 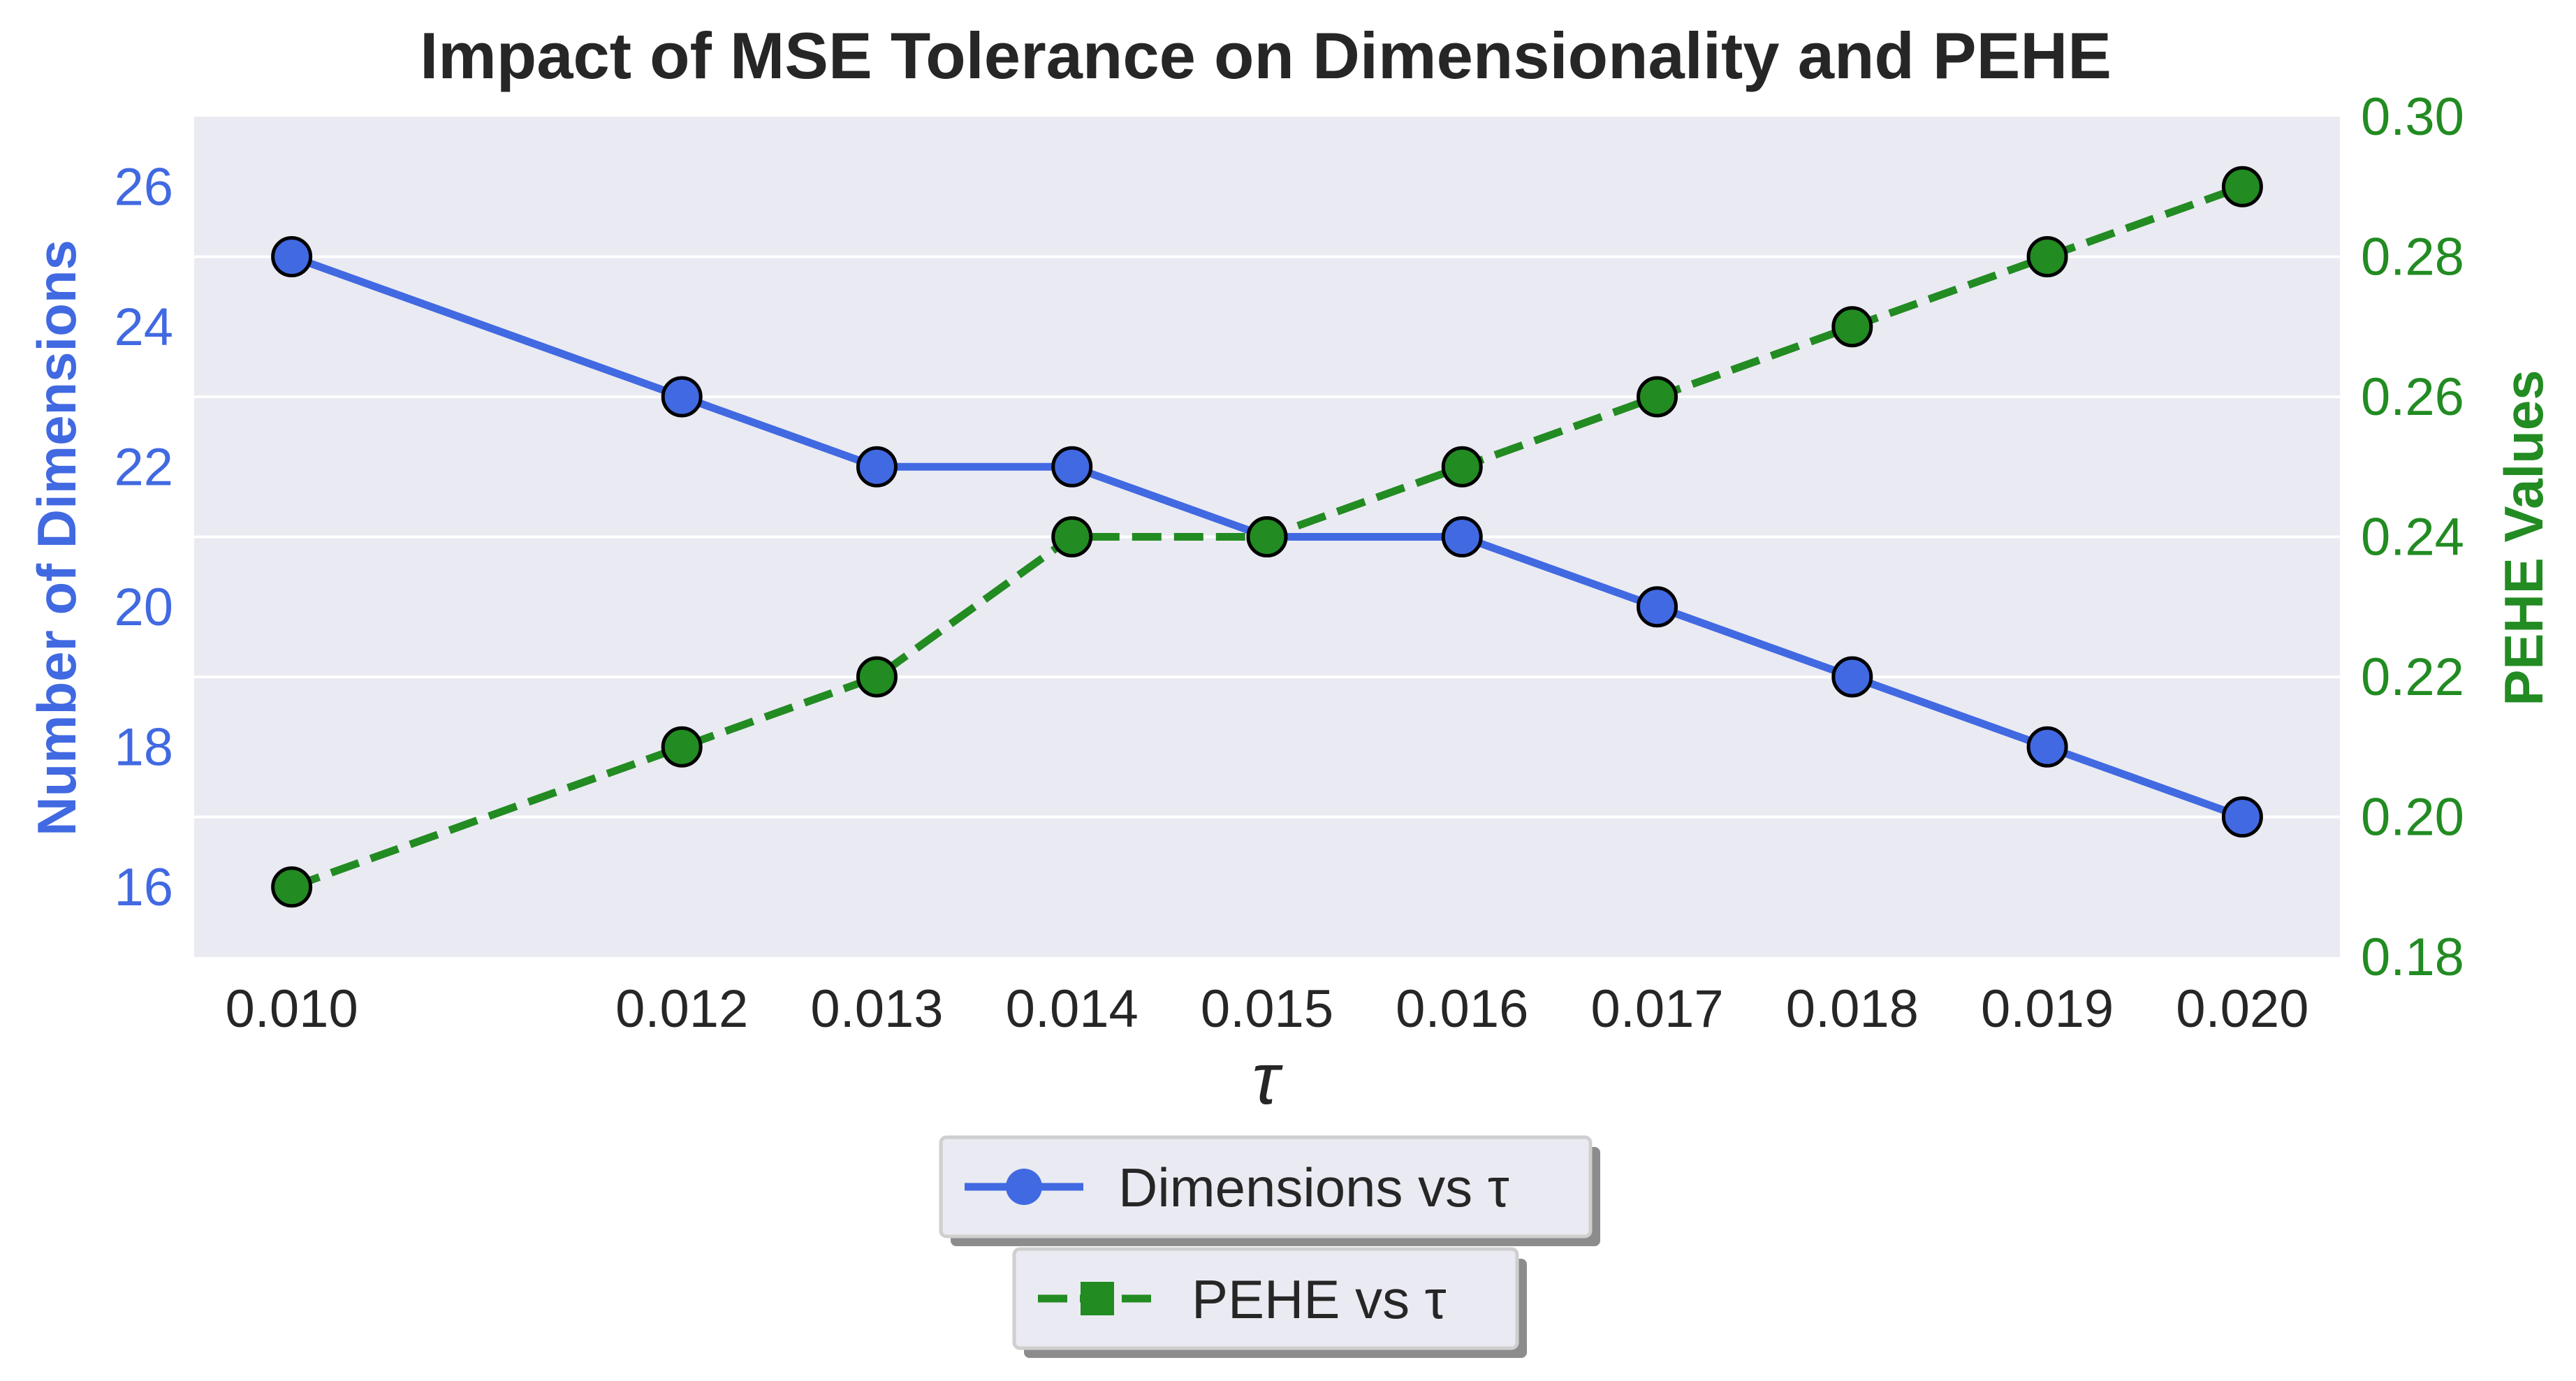 What do you see at coordinates (2048, 1009) in the screenshot?
I see `x-tick-label: 0.019` at bounding box center [2048, 1009].